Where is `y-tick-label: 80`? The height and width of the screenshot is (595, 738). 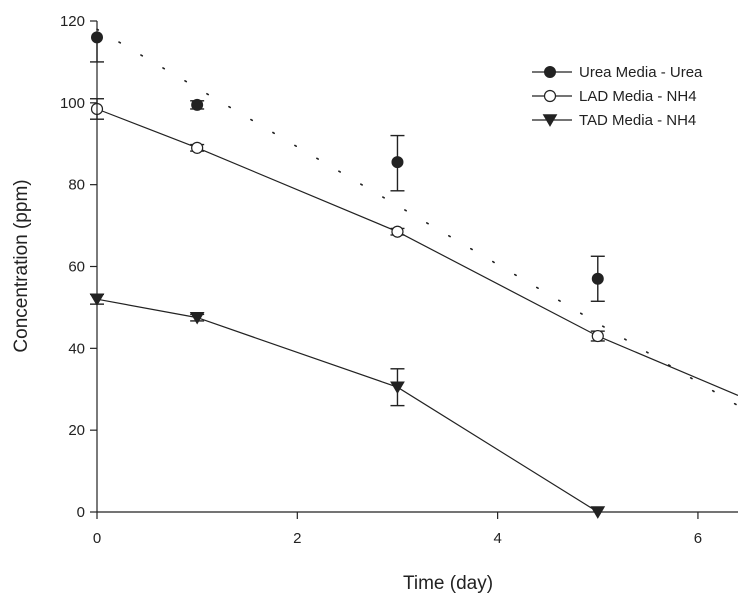
y-tick-label: 80 is located at coordinates (76, 185).